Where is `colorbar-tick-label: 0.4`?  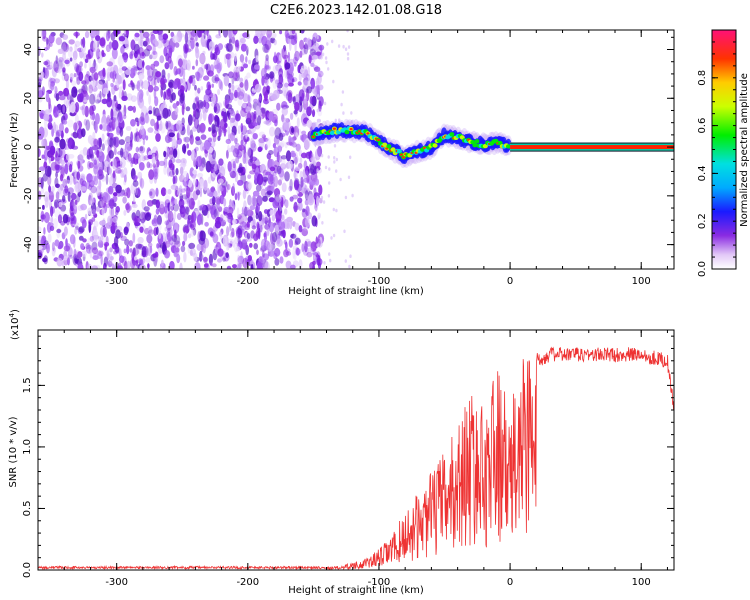
colorbar-tick-label: 0.4 is located at coordinates (702, 173).